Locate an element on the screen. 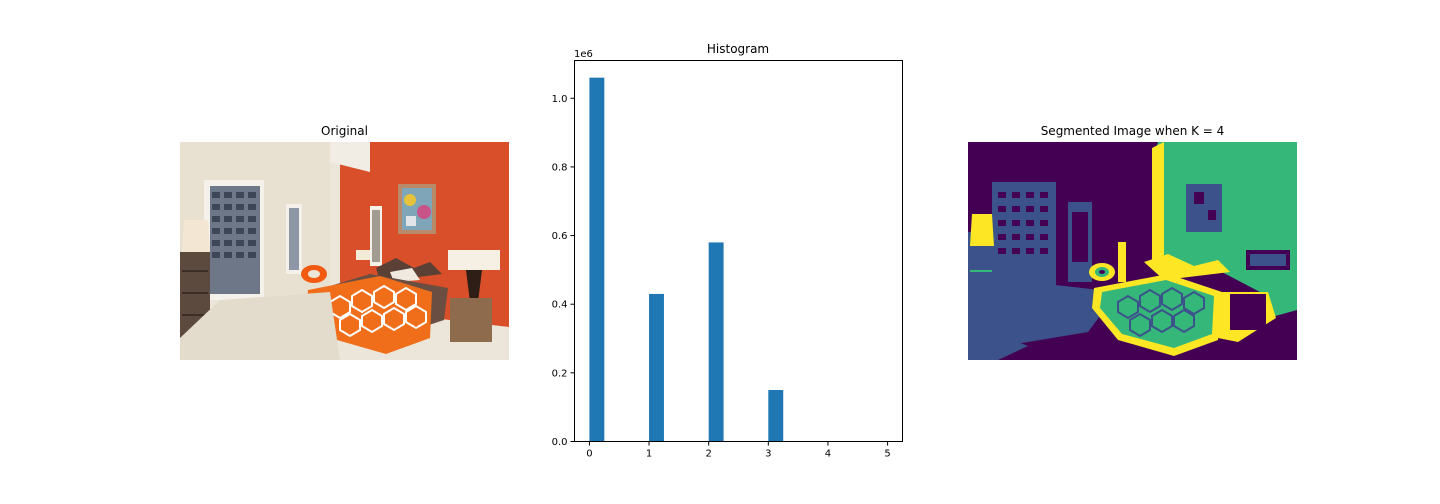  y-tick-label: 1.0 is located at coordinates (560, 99).